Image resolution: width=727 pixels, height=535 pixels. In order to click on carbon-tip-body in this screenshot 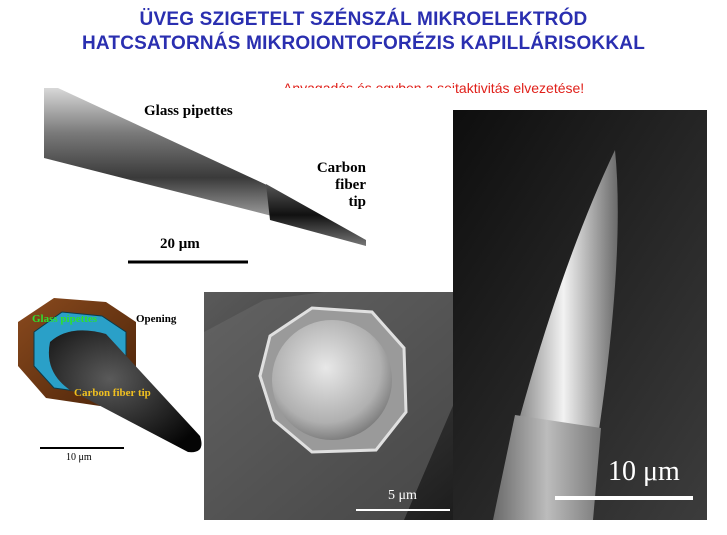, I will do `click(125, 391)`.